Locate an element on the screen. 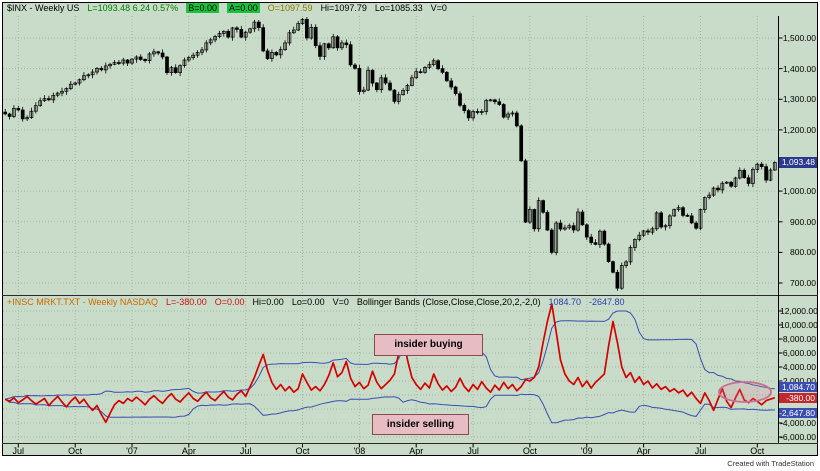 The width and height of the screenshot is (820, 471). price-axis-label: 1,500.00 is located at coordinates (799, 38).